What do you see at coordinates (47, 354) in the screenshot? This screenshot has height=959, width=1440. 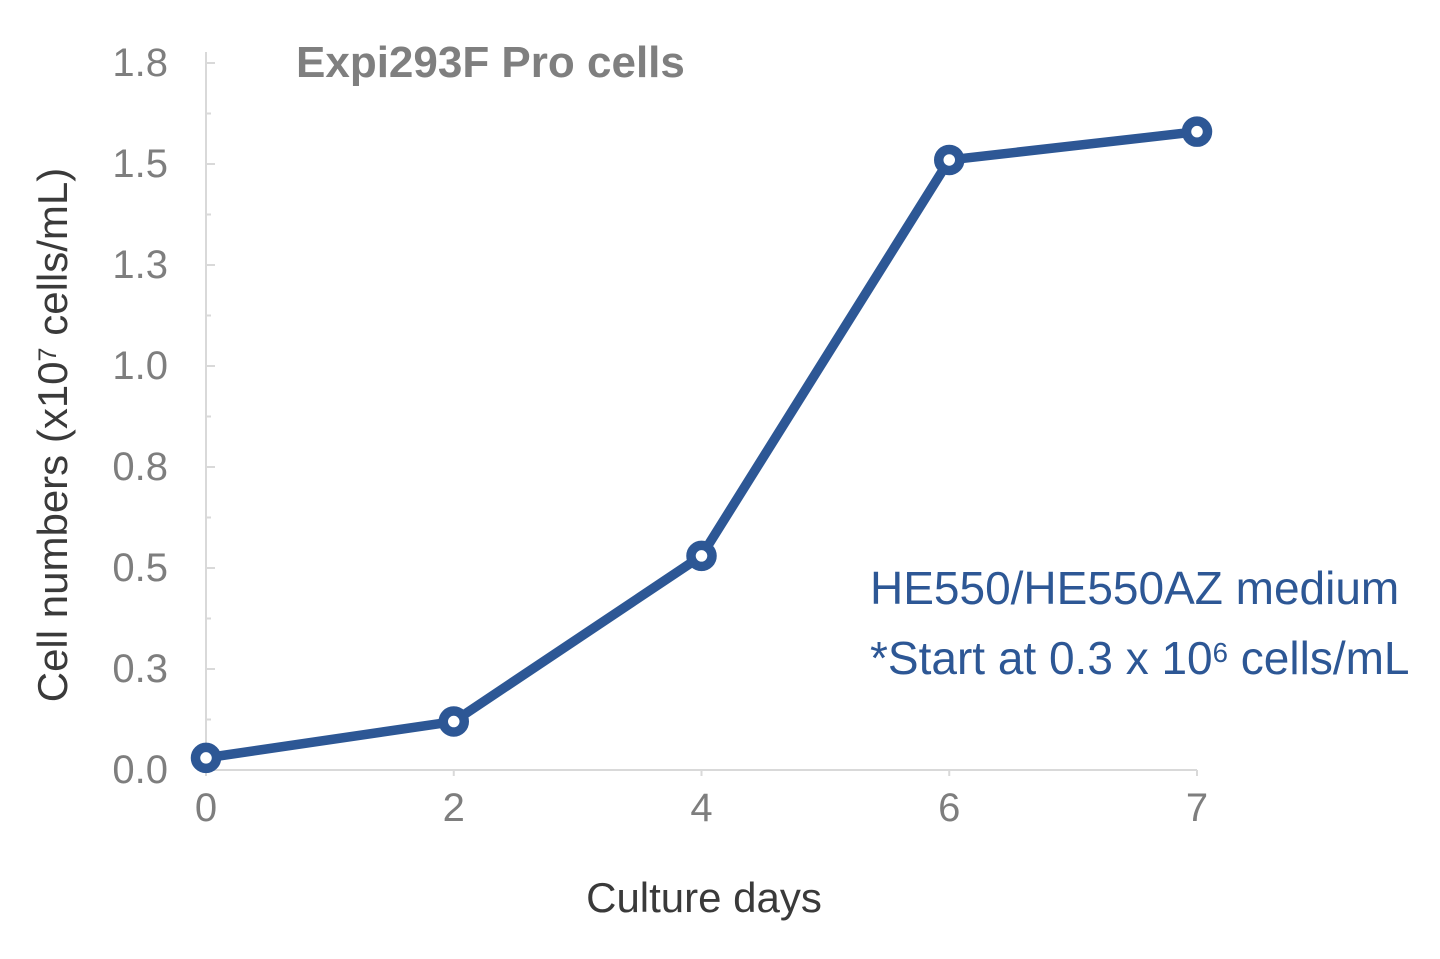 I see `y-axis-title-superscript: 7` at bounding box center [47, 354].